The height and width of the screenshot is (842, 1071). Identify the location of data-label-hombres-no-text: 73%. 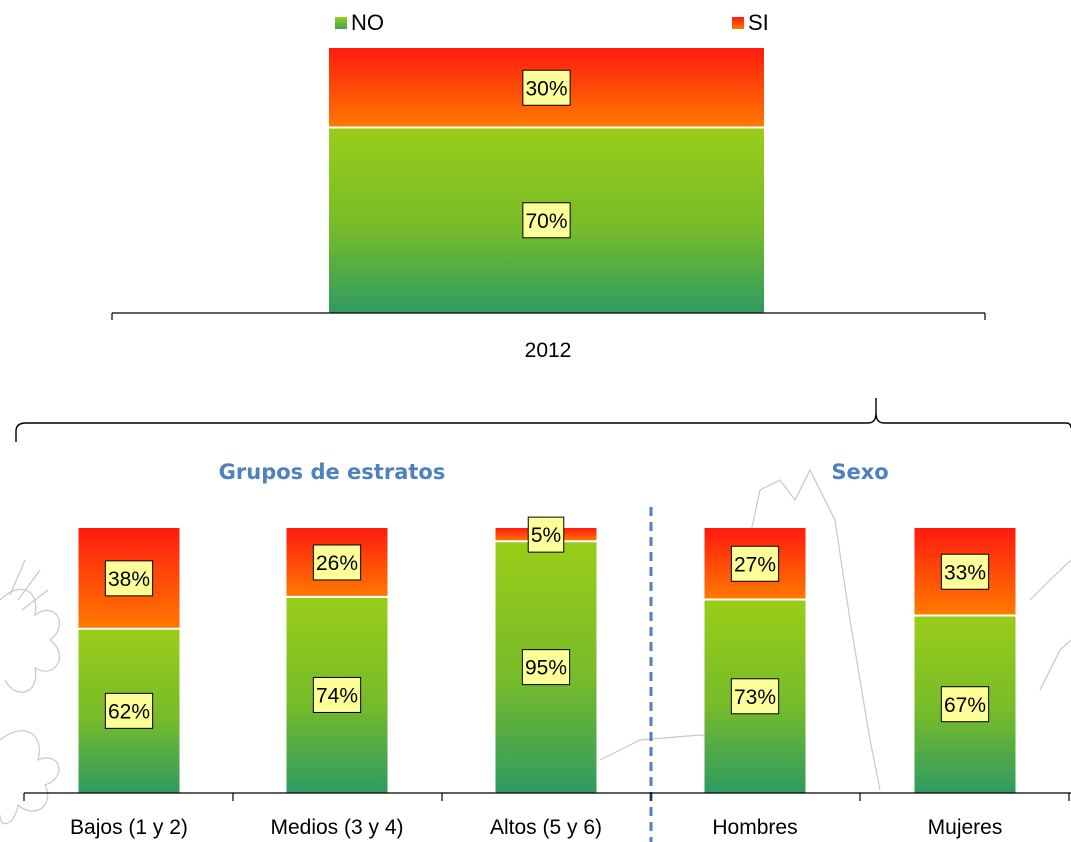
(755, 697).